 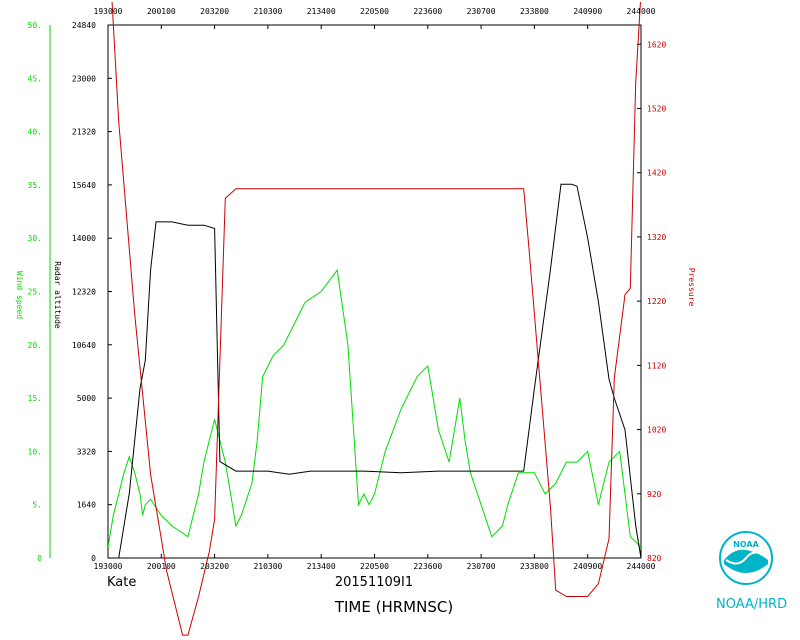 What do you see at coordinates (19, 295) in the screenshot?
I see `wind-axis-label: Wind speed` at bounding box center [19, 295].